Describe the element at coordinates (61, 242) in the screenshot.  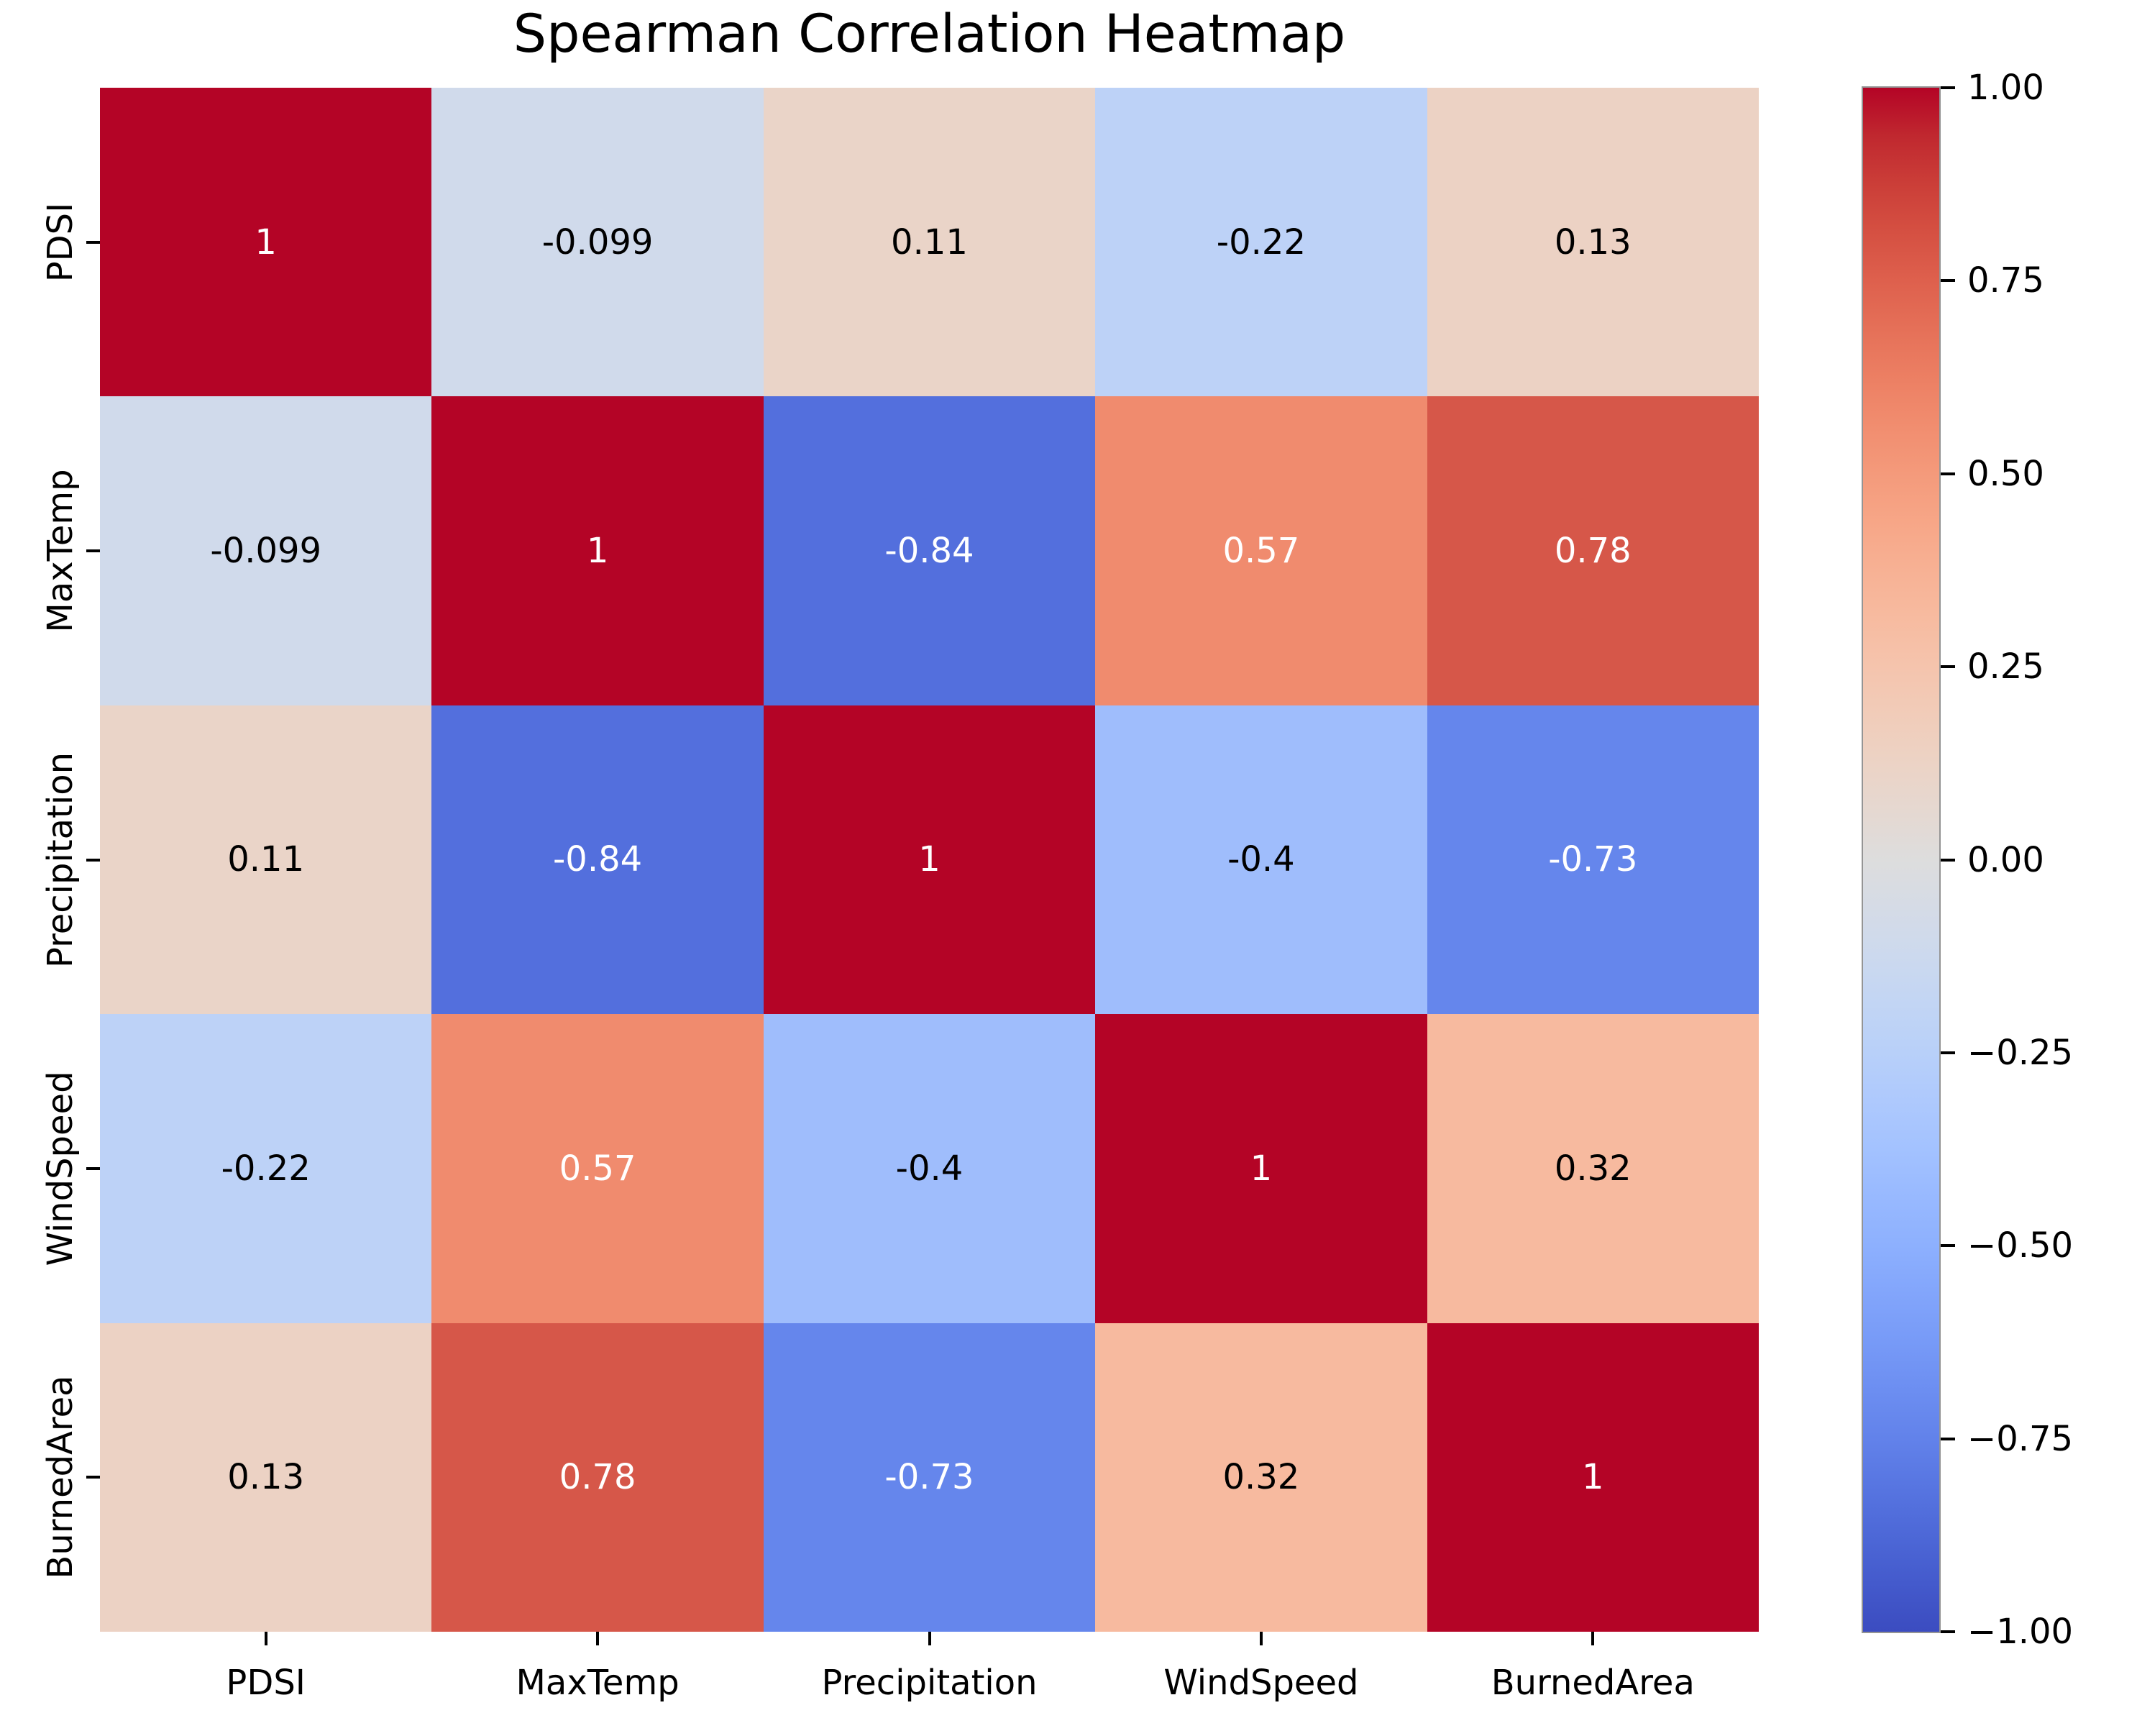
I see `y-axis-label: PDSI` at that location.